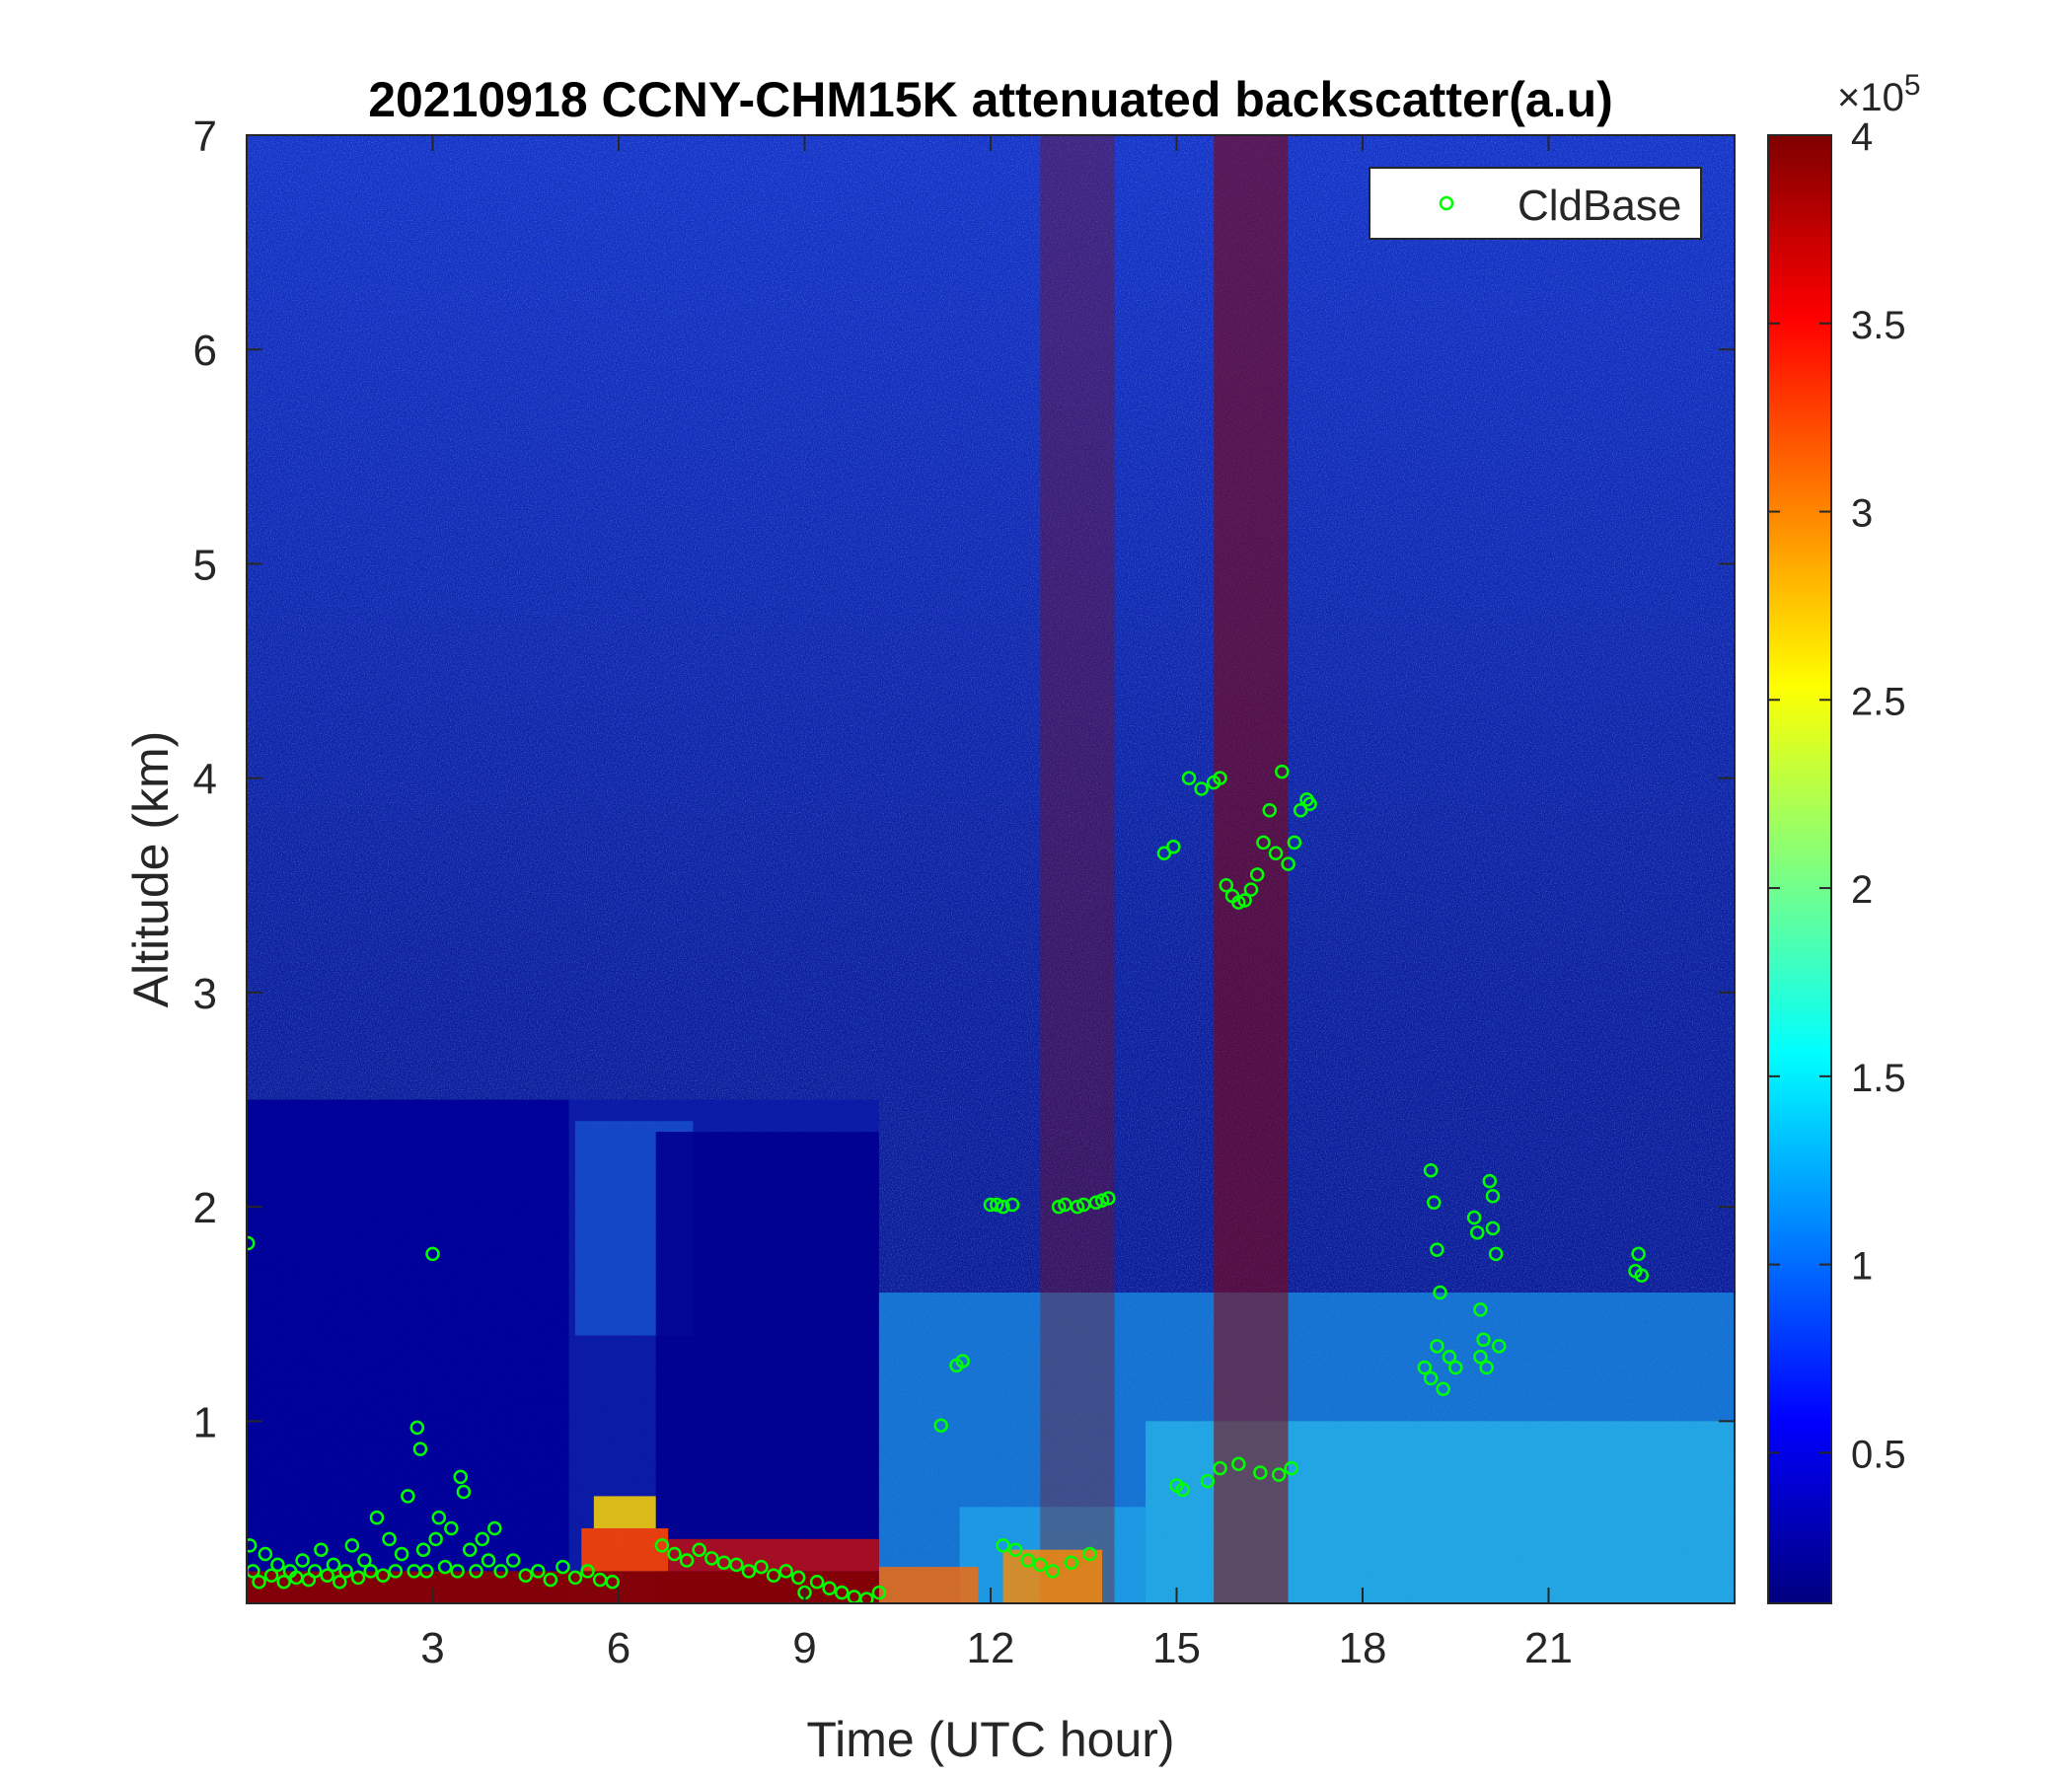 The height and width of the screenshot is (1776, 2072). I want to click on colorbar-tick-label: 4, so click(1862, 137).